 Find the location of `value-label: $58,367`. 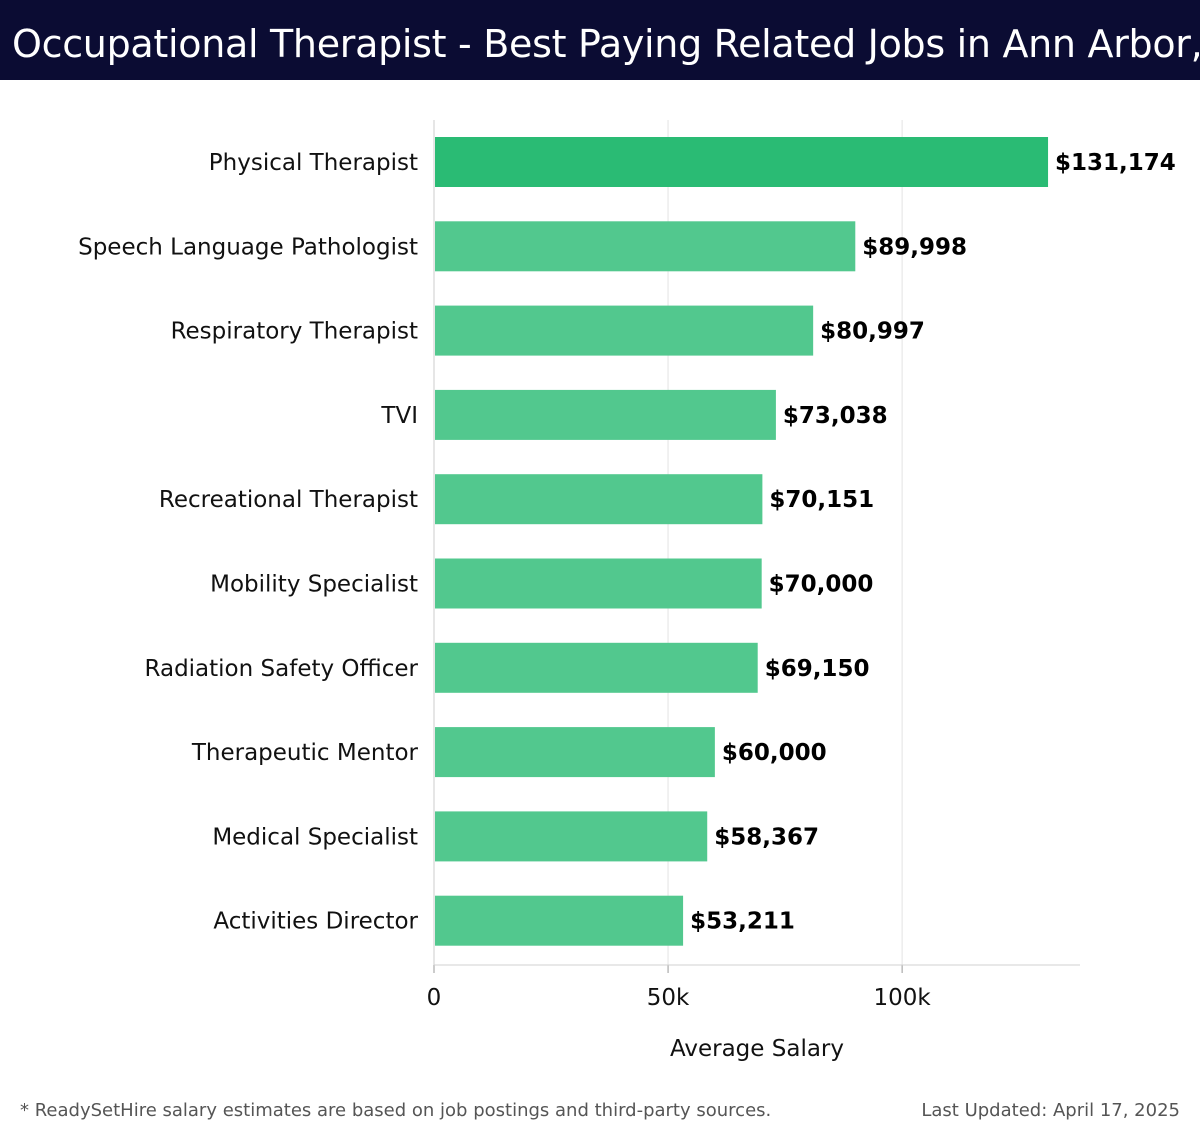

value-label: $58,367 is located at coordinates (766, 837).